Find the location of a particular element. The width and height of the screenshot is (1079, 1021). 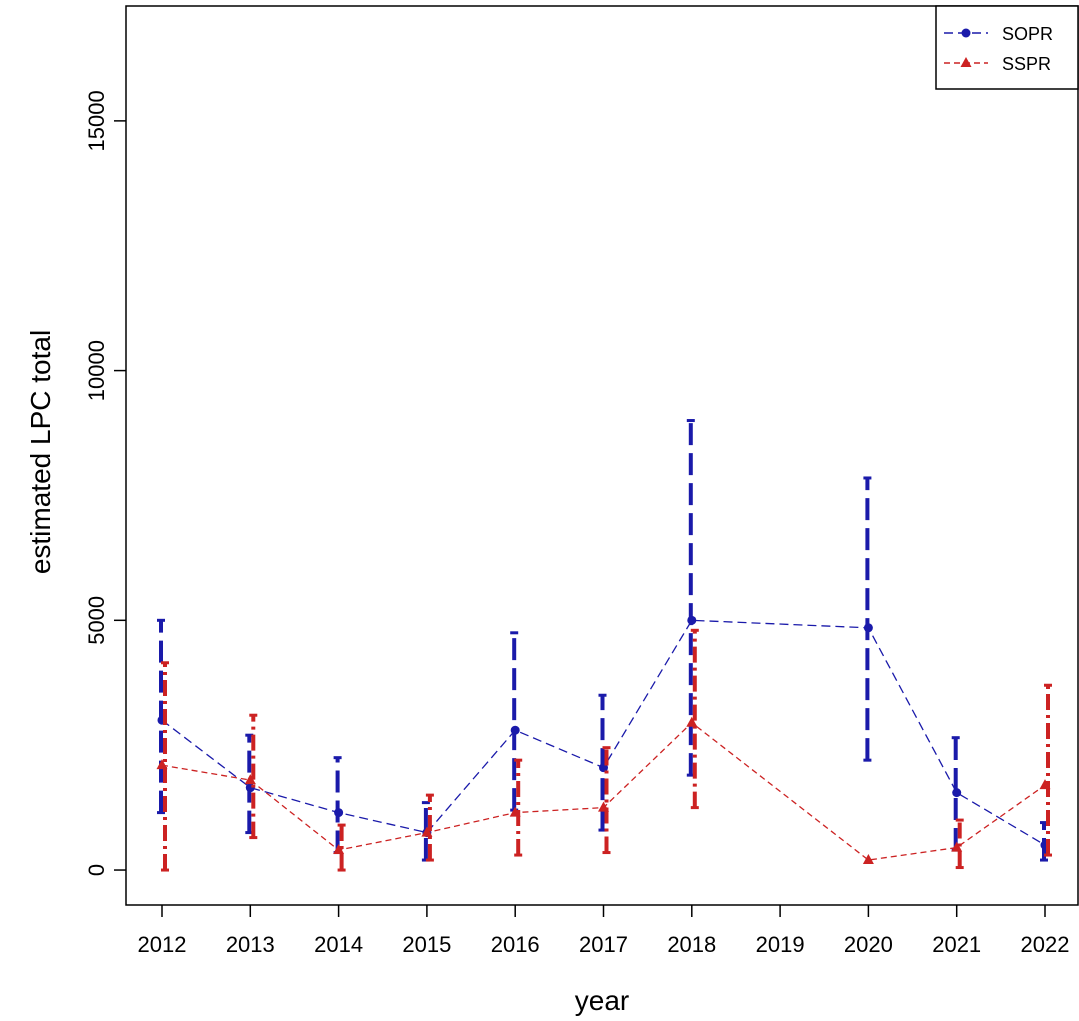

x-tick-label: 2022 is located at coordinates (1045, 944).